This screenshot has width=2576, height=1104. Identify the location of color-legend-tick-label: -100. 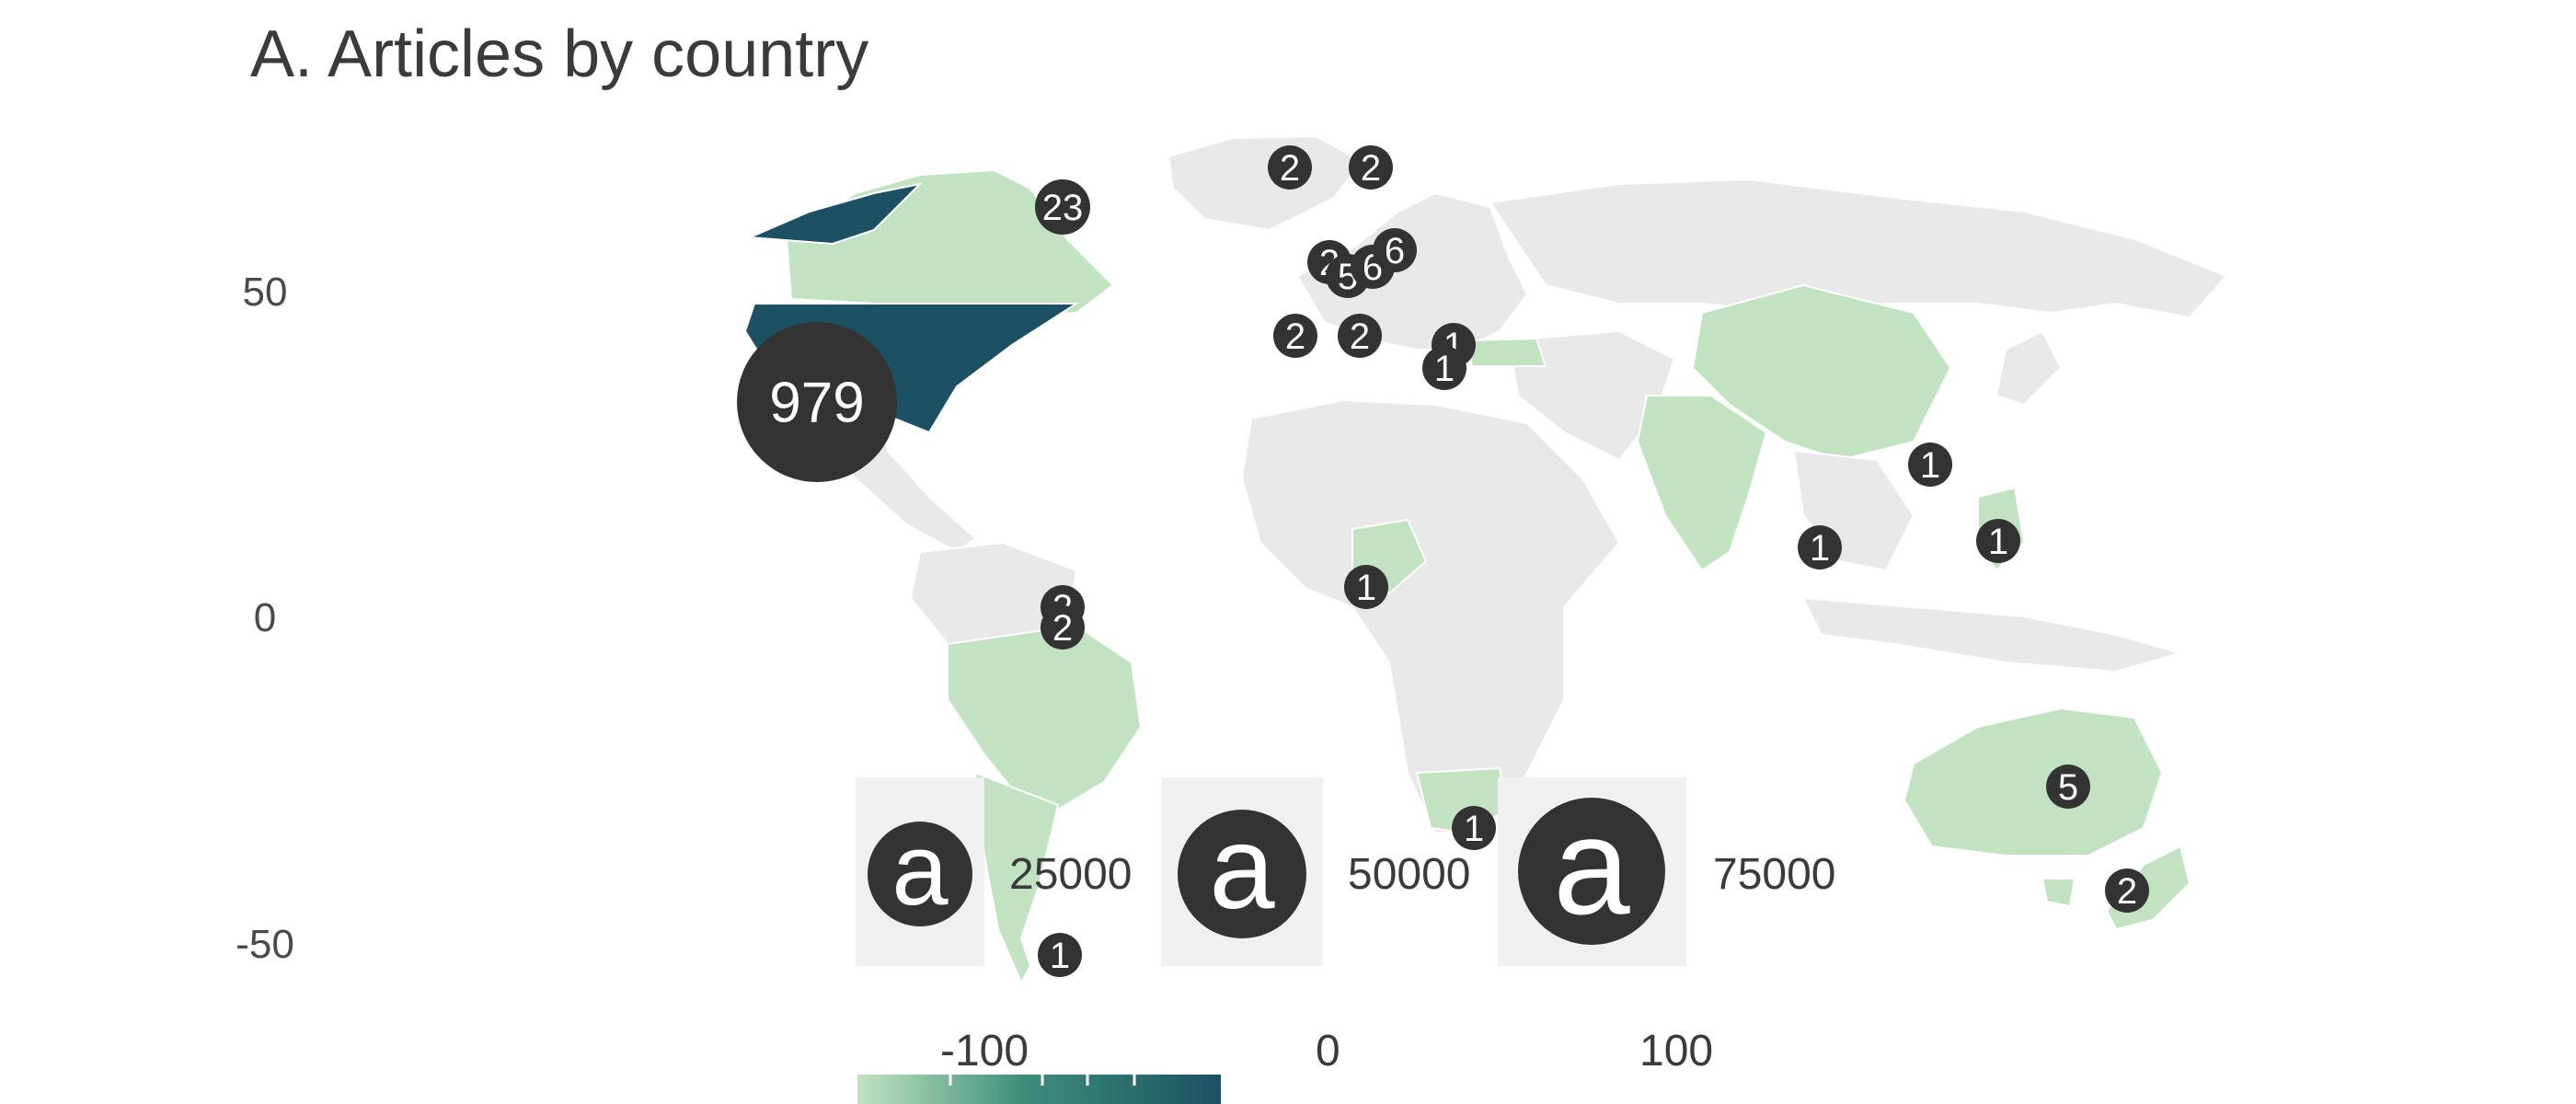
(984, 1051).